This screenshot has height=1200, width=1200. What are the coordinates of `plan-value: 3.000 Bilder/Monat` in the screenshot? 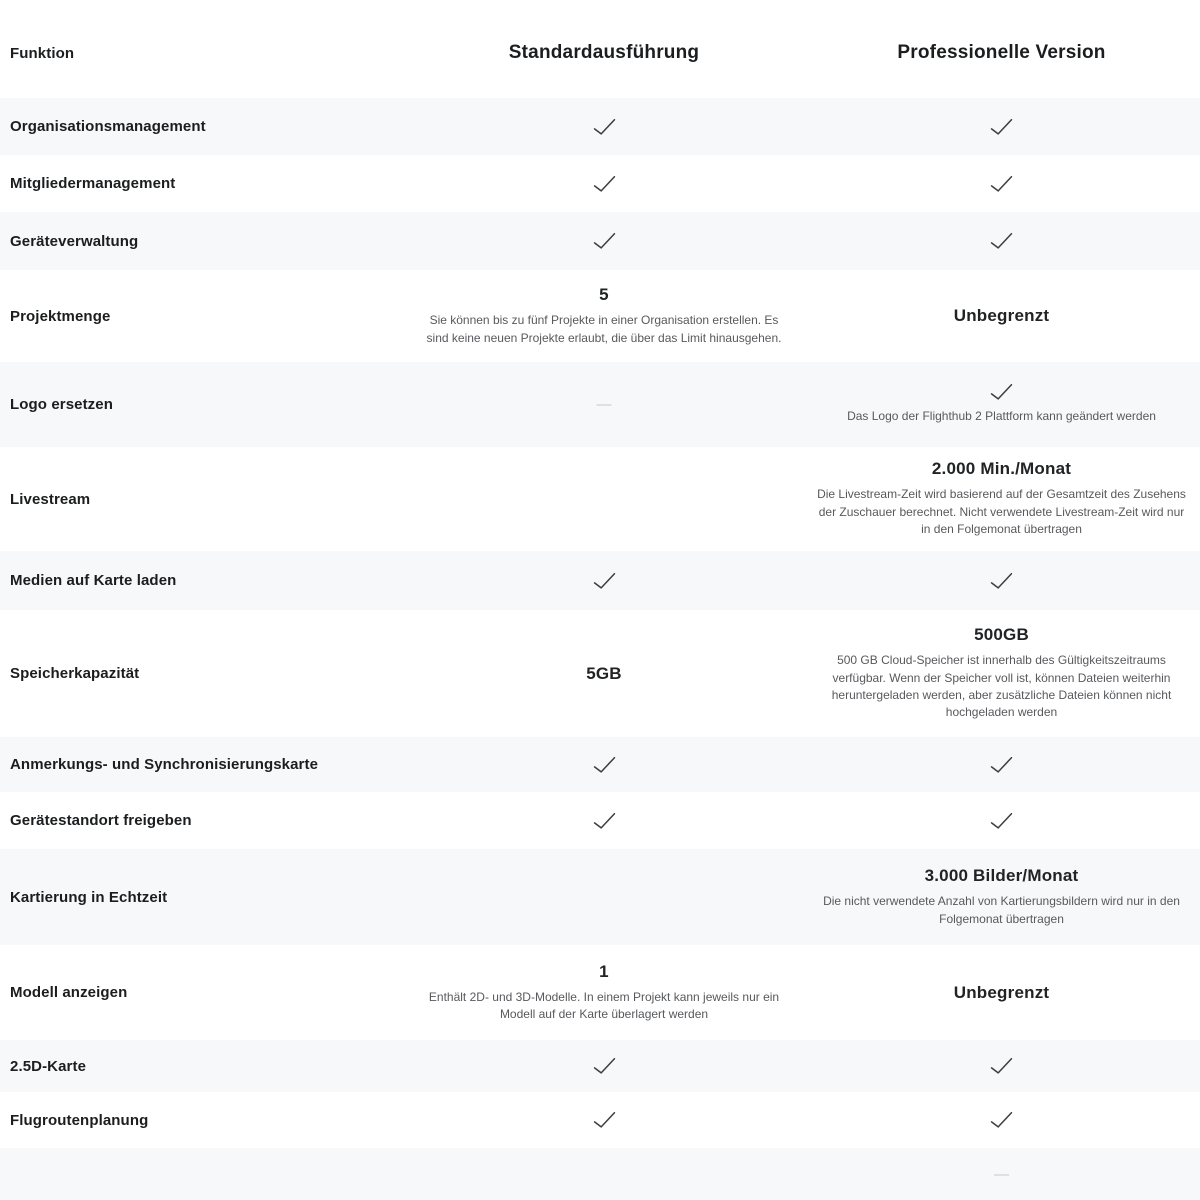 It's located at (1001, 876).